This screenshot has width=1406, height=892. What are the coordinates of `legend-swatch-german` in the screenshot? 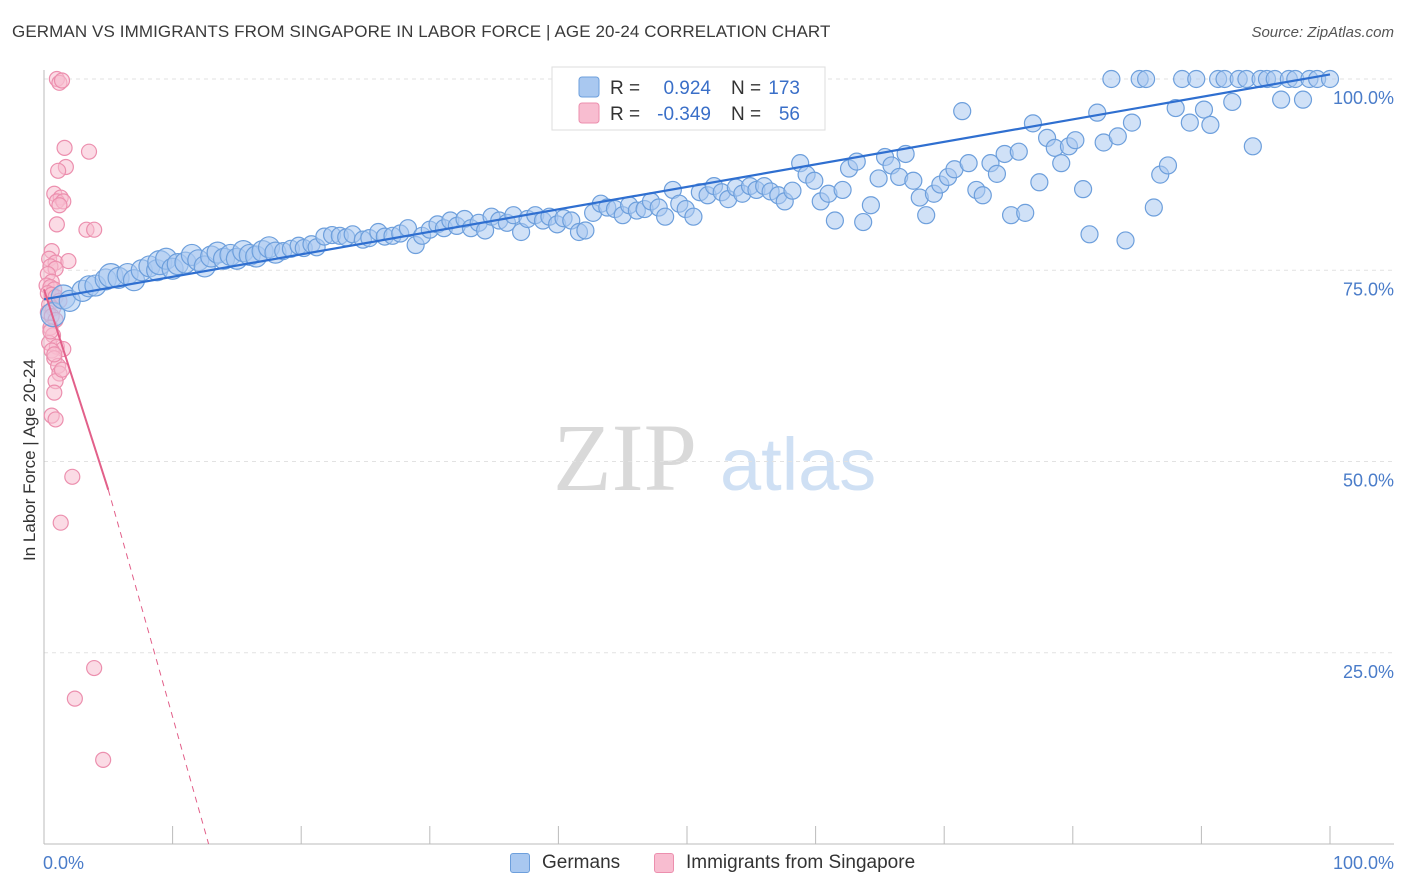 It's located at (589, 87).